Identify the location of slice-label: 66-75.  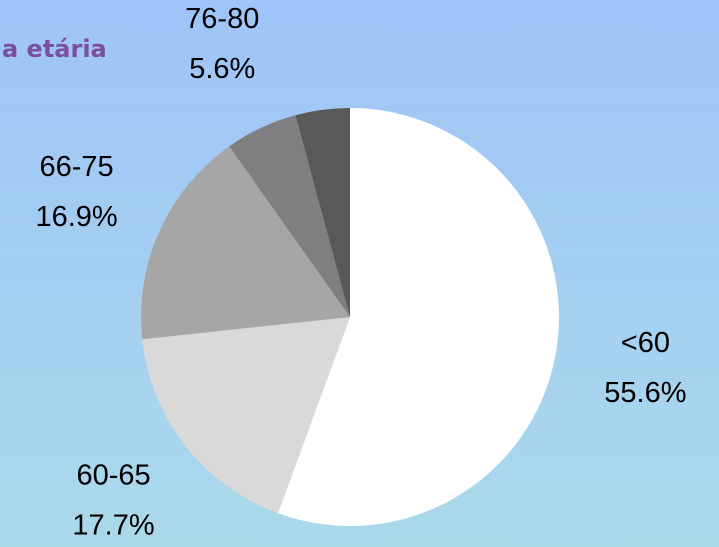
(76, 167).